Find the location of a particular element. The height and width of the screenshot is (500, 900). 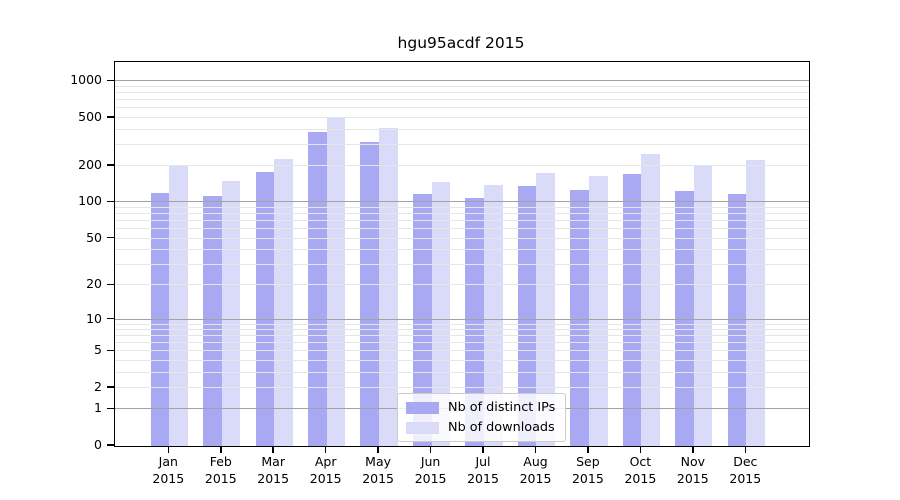

bar-downloads-oct is located at coordinates (651, 300).